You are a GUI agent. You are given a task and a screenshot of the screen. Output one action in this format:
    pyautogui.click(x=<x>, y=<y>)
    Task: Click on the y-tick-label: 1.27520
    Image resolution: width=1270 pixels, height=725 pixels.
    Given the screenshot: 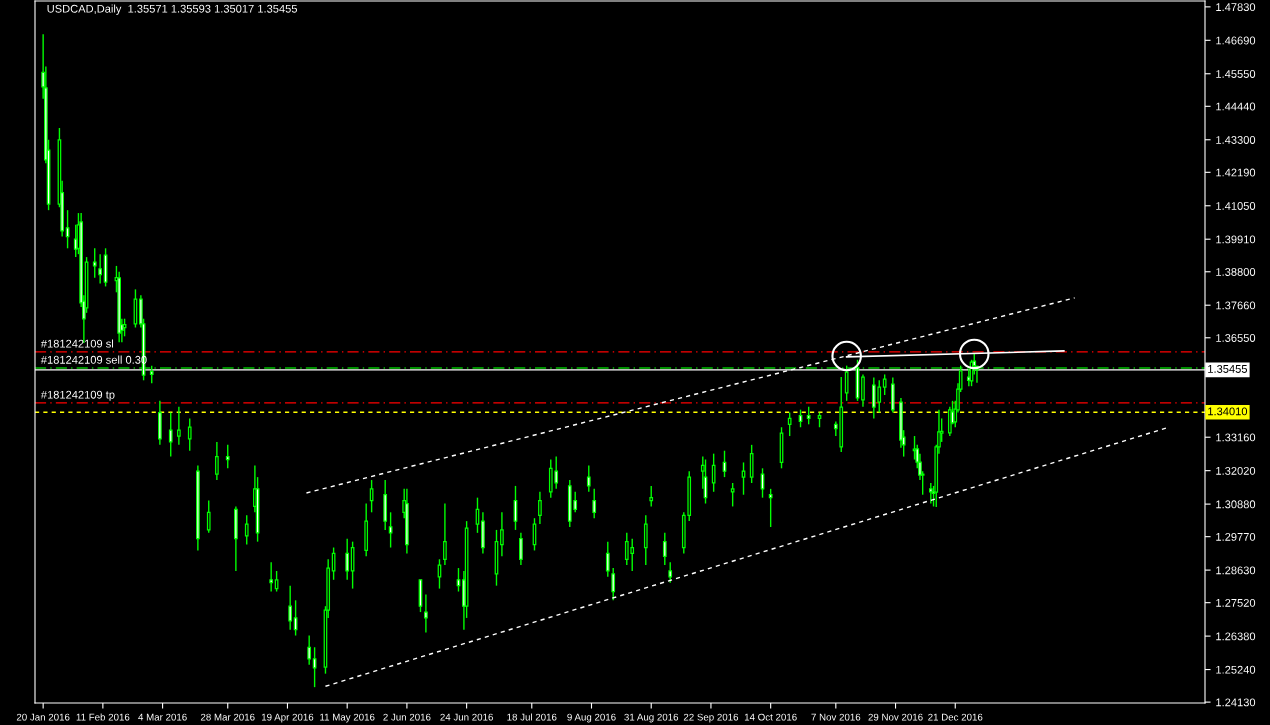 What is the action you would take?
    pyautogui.click(x=1236, y=602)
    